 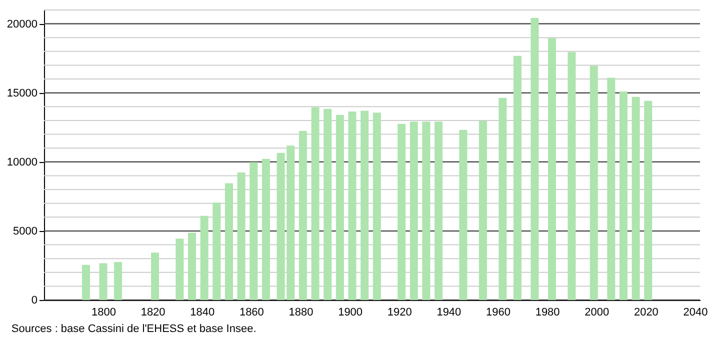 What do you see at coordinates (498, 312) in the screenshot?
I see `x-tick-label: 1960` at bounding box center [498, 312].